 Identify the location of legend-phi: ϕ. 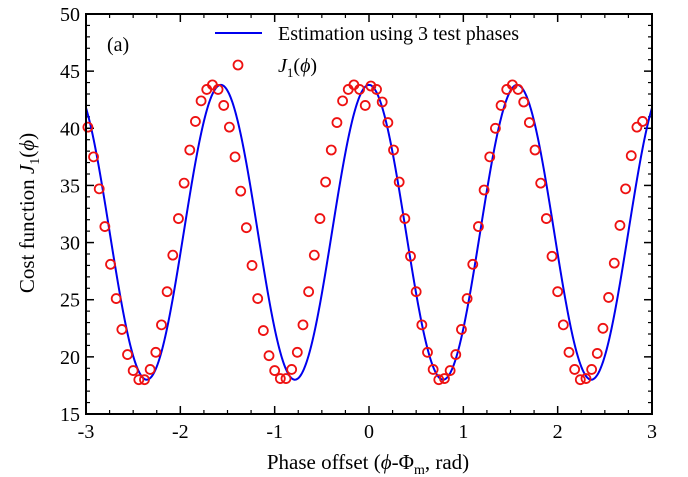
(305, 66).